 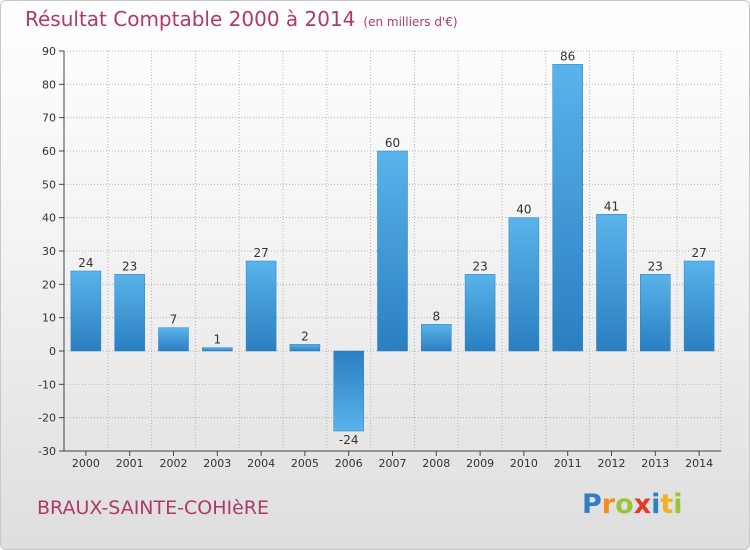 What do you see at coordinates (393, 463) in the screenshot?
I see `x-tick-label-2007: 2007` at bounding box center [393, 463].